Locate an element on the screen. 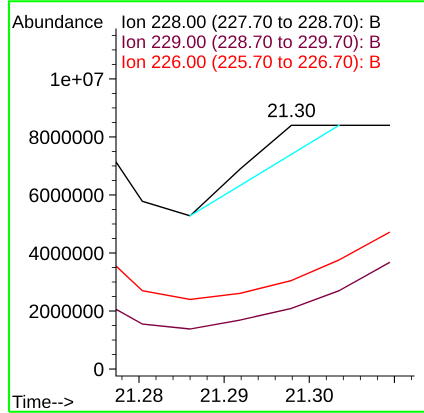 Image resolution: width=424 pixels, height=413 pixels. y-axis-title: Abundance is located at coordinates (57, 21).